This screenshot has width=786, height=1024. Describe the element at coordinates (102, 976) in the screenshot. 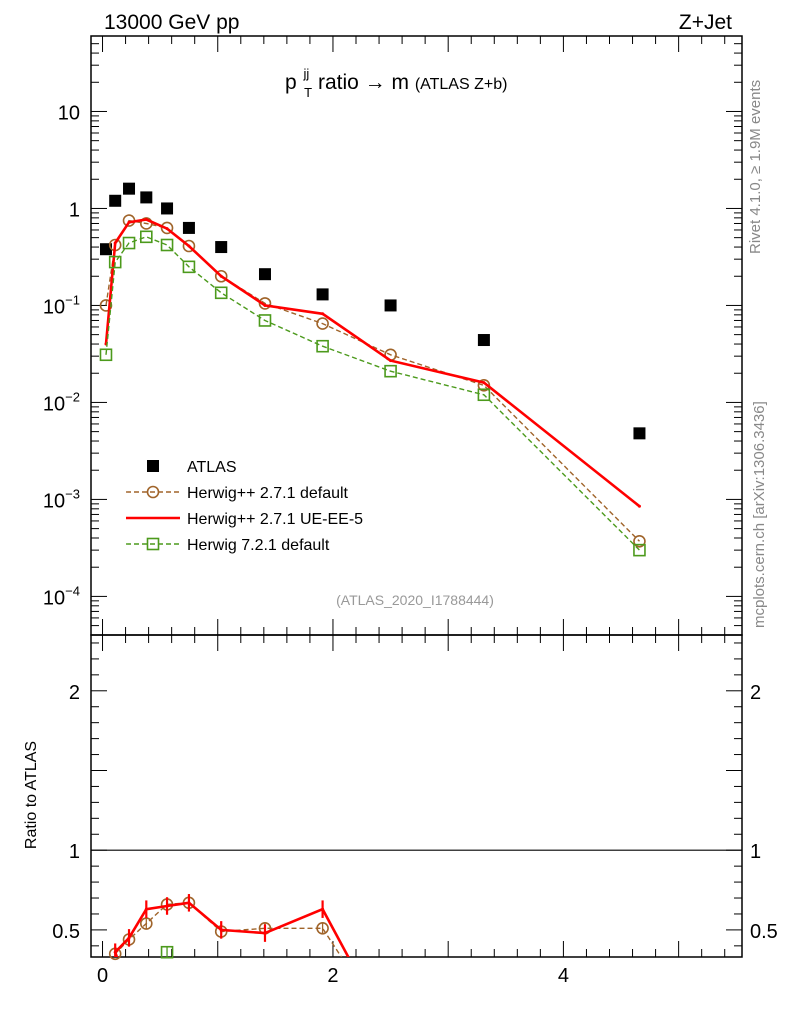

I see `x-tick-label: 0` at that location.